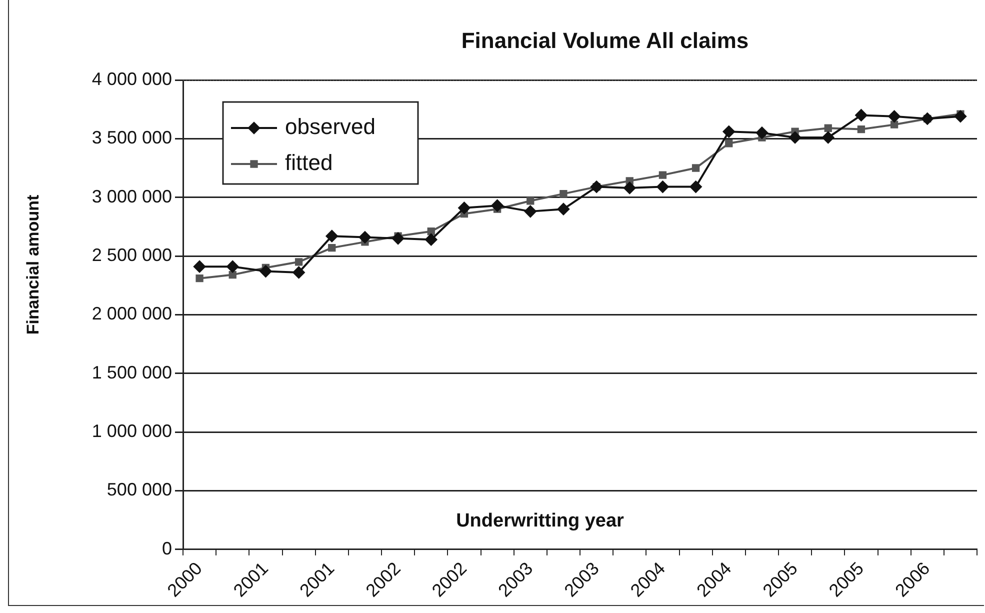 This screenshot has height=613, width=985. What do you see at coordinates (605, 41) in the screenshot?
I see `chart-title: Financial Volume All claims` at bounding box center [605, 41].